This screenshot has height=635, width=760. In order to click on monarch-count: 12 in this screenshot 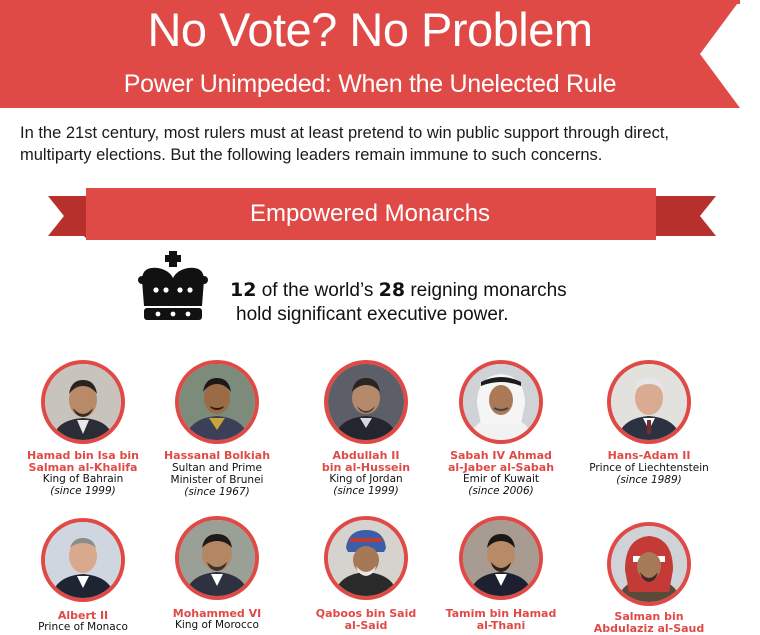, I will do `click(243, 290)`.